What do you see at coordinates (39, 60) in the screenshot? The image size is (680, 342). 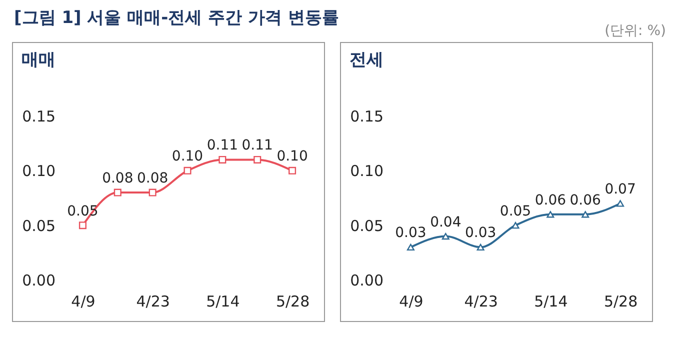 I see `chart-title: 매매` at bounding box center [39, 60].